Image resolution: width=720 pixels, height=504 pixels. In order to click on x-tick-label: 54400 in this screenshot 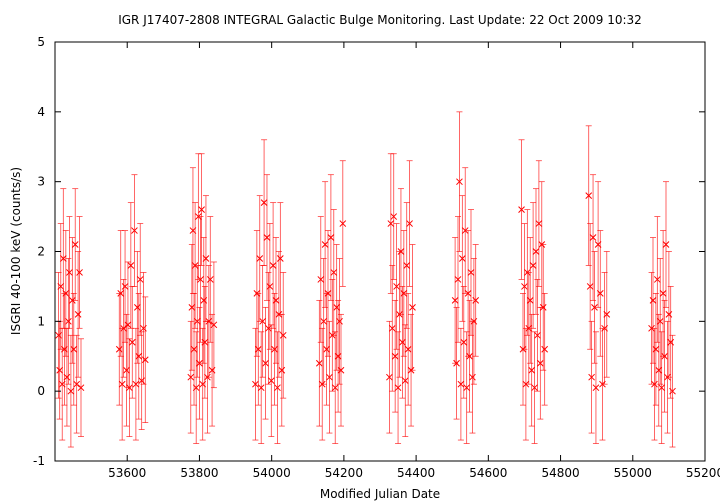, I will do `click(416, 473)`.